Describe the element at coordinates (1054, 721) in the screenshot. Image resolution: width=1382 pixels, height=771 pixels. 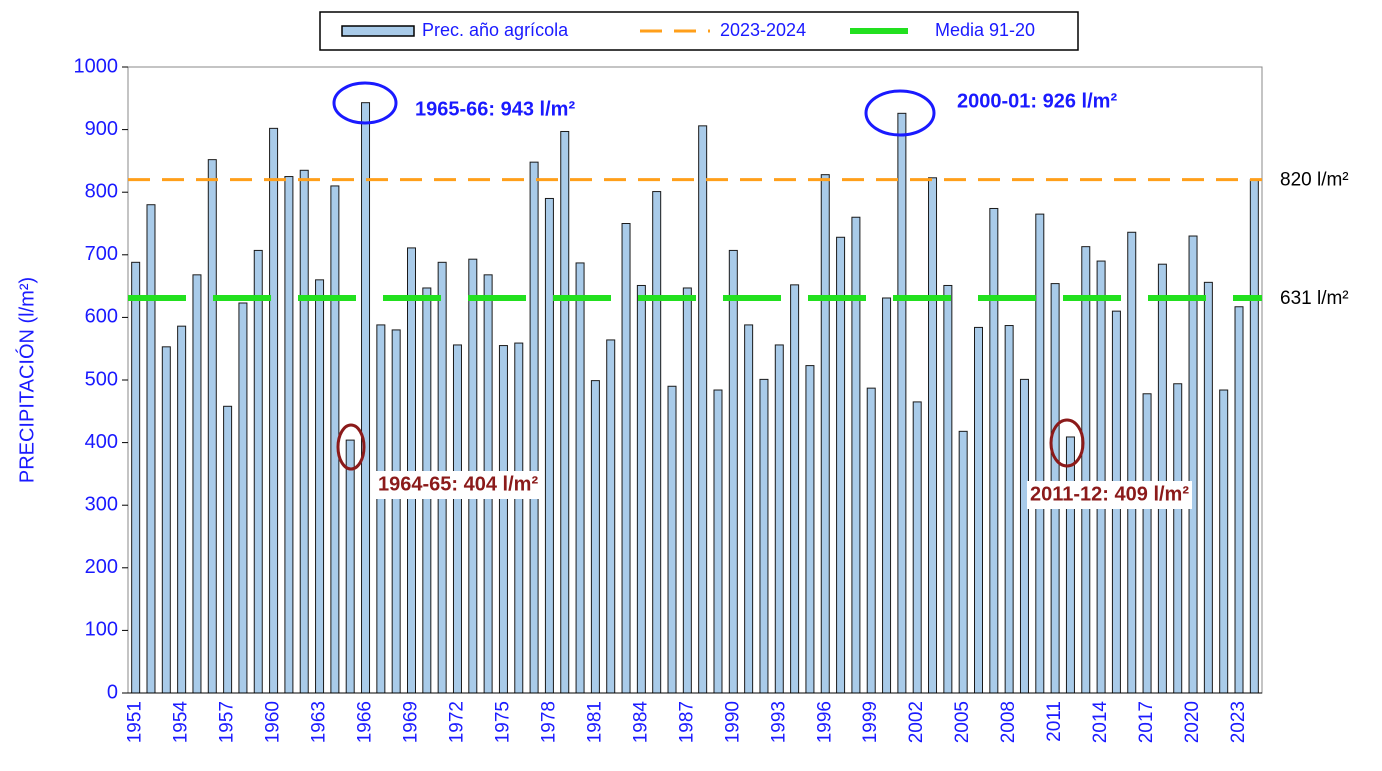
I see `x-tick-label: 2011` at that location.